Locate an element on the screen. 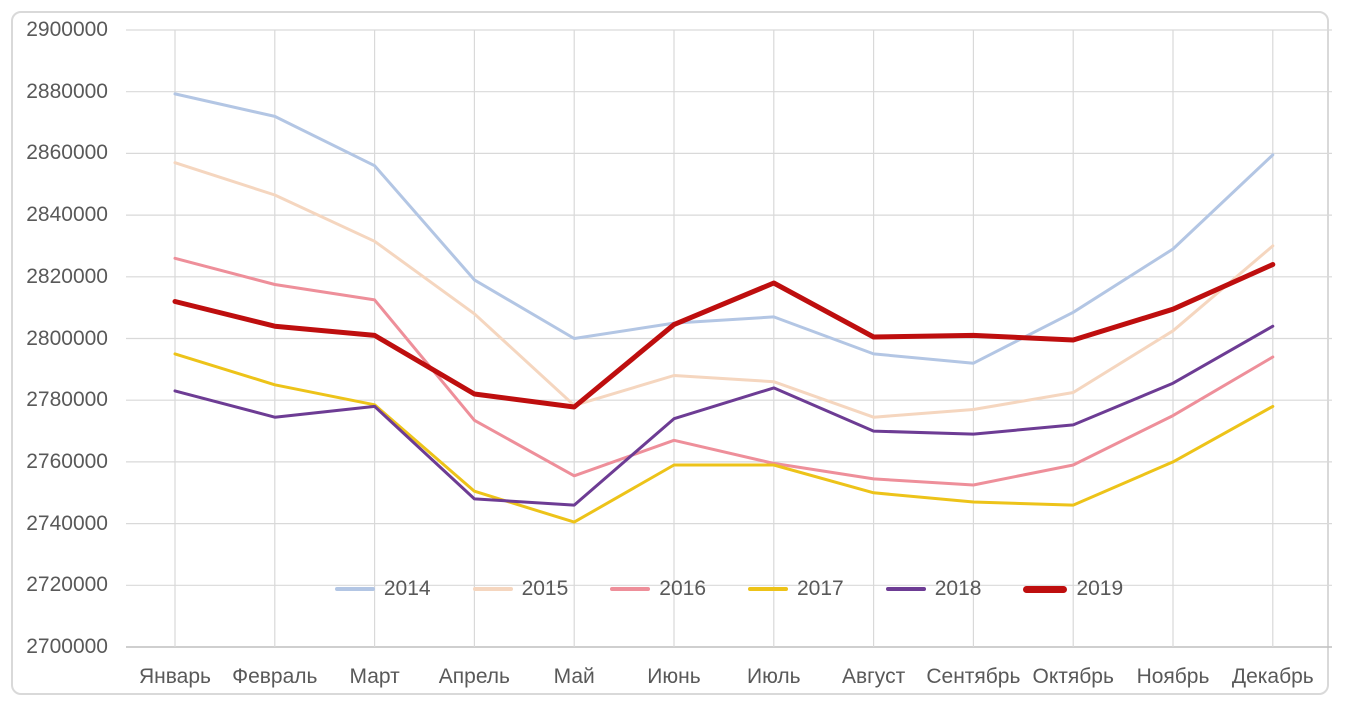 The width and height of the screenshot is (1345, 710). legend-item-2016: 2016 is located at coordinates (658, 589).